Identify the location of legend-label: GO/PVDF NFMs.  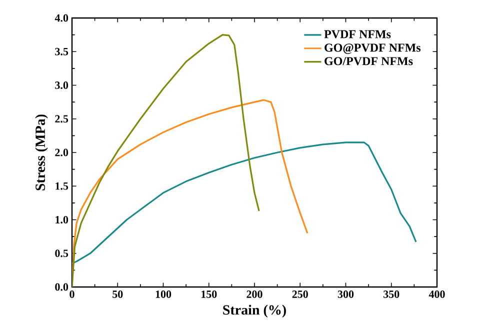
(368, 61).